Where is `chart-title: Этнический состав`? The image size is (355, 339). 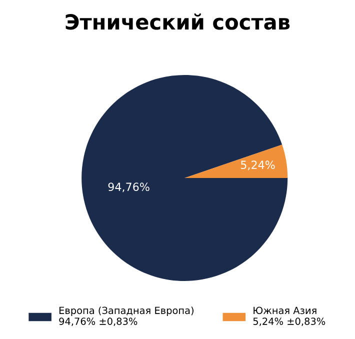 chart-title: Этнический состав is located at coordinates (178, 22).